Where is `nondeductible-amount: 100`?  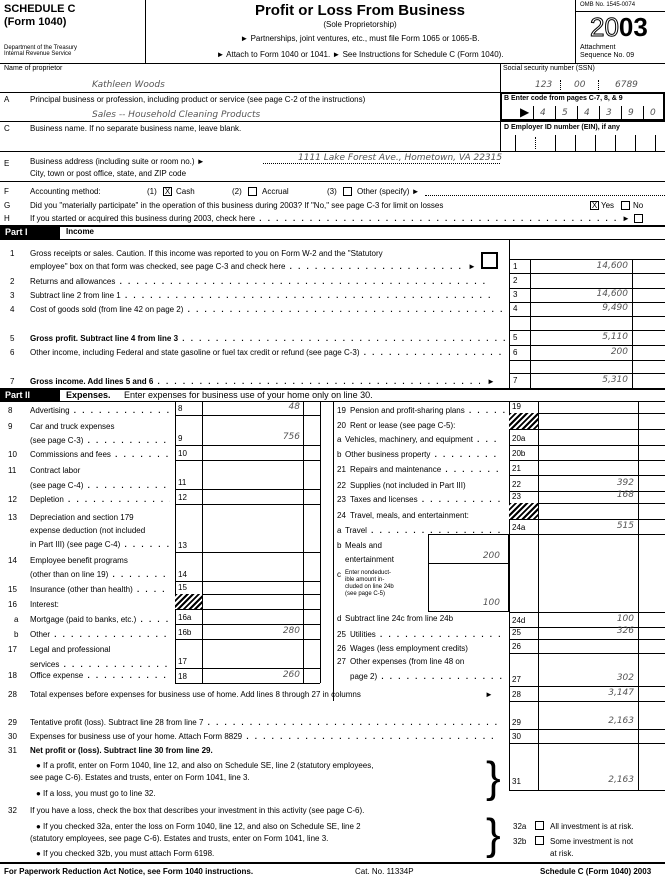 nondeductible-amount: 100 is located at coordinates (491, 603).